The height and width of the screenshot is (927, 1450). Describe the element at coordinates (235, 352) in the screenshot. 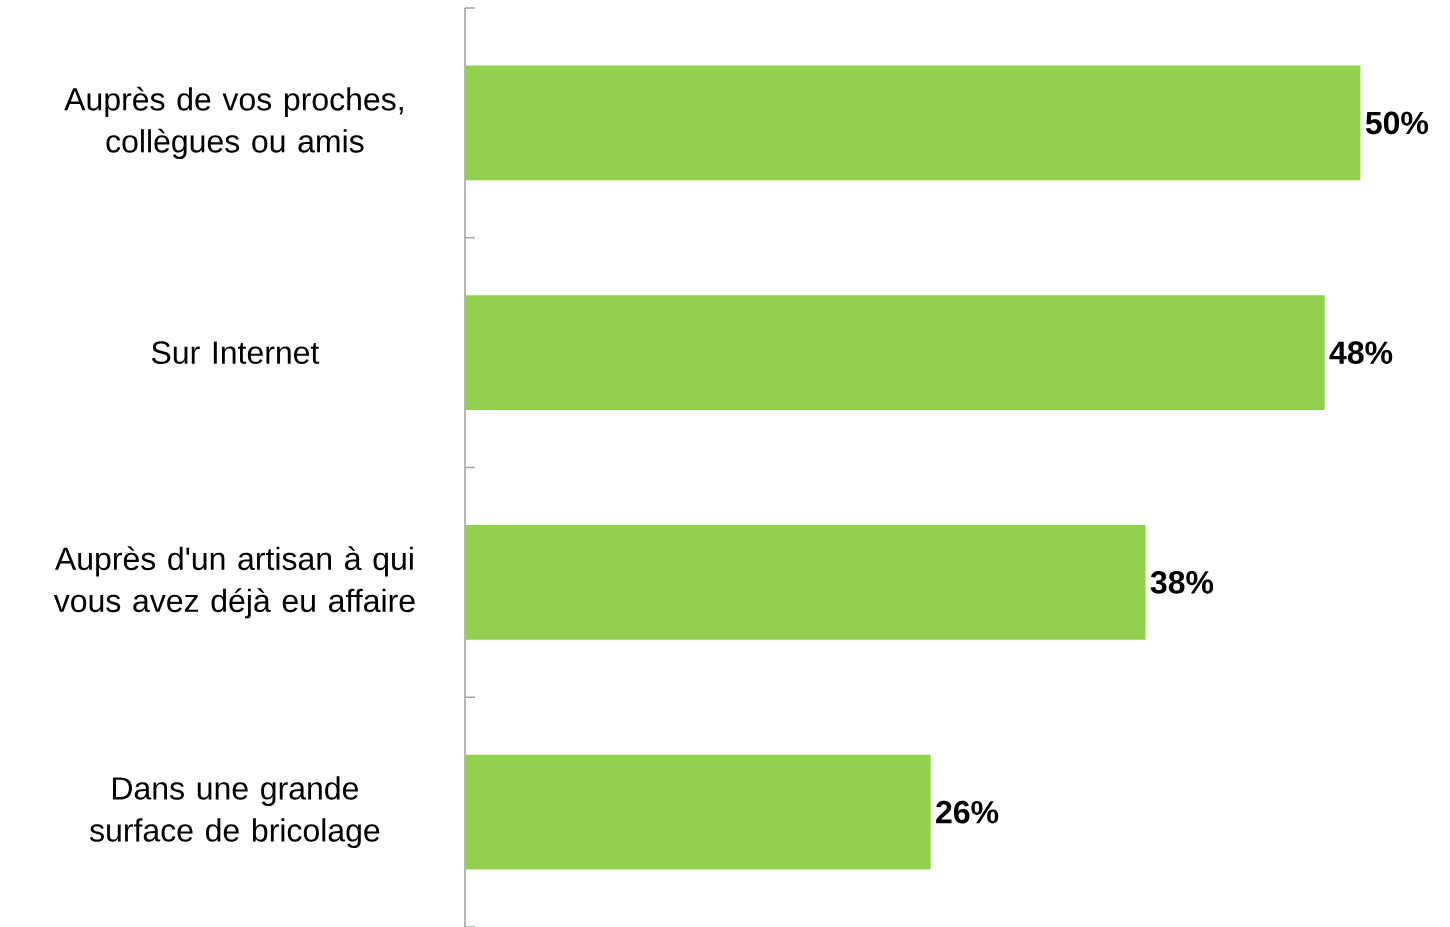

I see `y-tick-label: Sur Internet` at that location.